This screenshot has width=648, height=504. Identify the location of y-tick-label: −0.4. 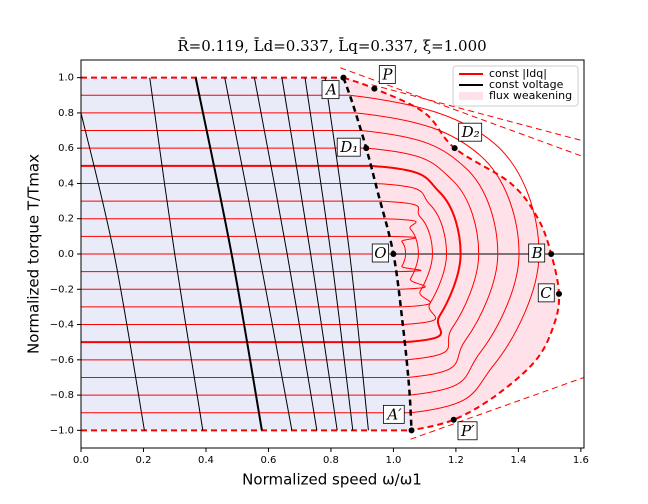
(62, 325).